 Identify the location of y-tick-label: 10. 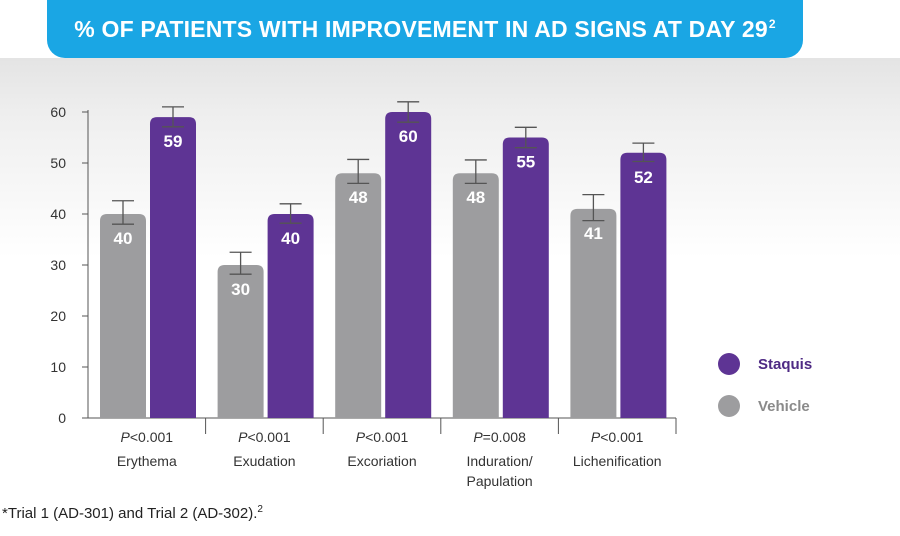
(58, 367).